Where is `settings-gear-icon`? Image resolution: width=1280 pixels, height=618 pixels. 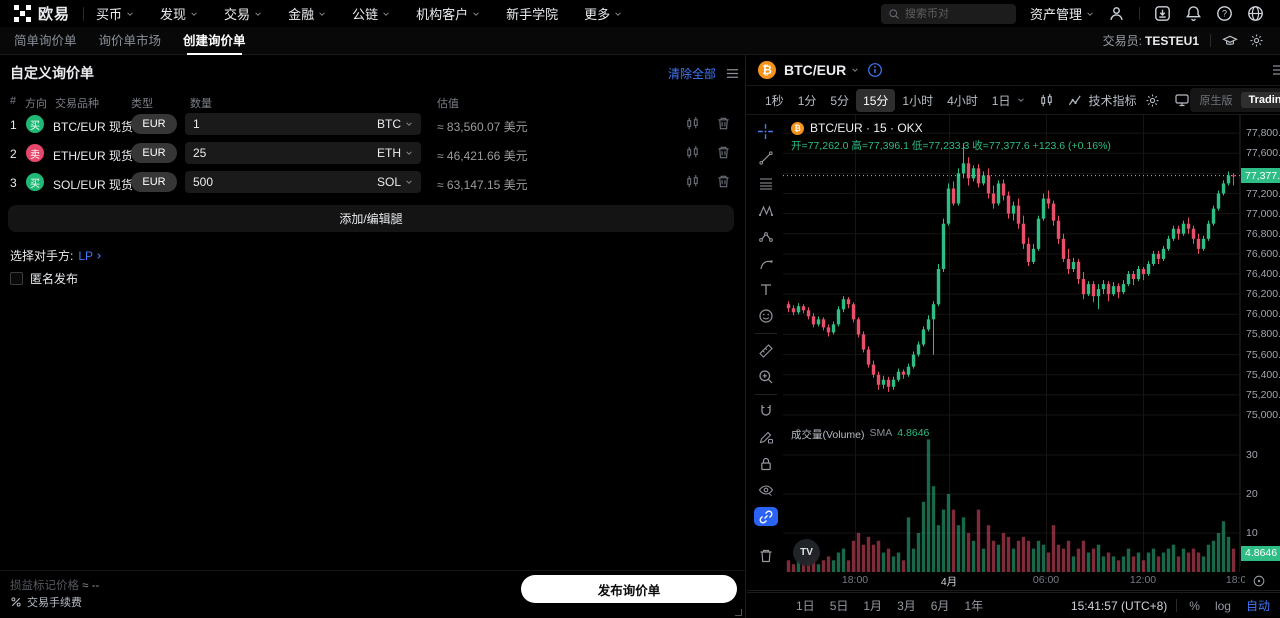
settings-gear-icon is located at coordinates (1256, 40).